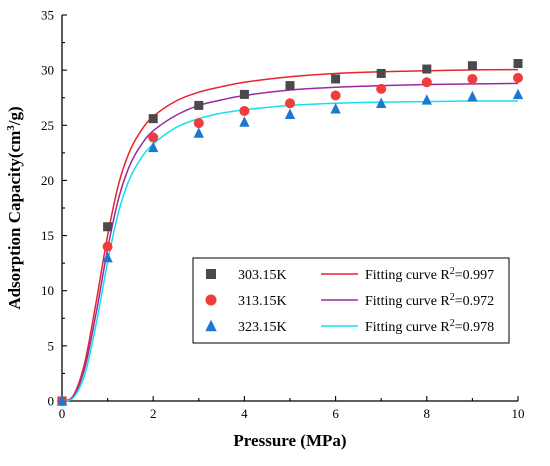 The image size is (550, 466). What do you see at coordinates (51, 345) in the screenshot?
I see `y-tick-label: 5` at bounding box center [51, 345].